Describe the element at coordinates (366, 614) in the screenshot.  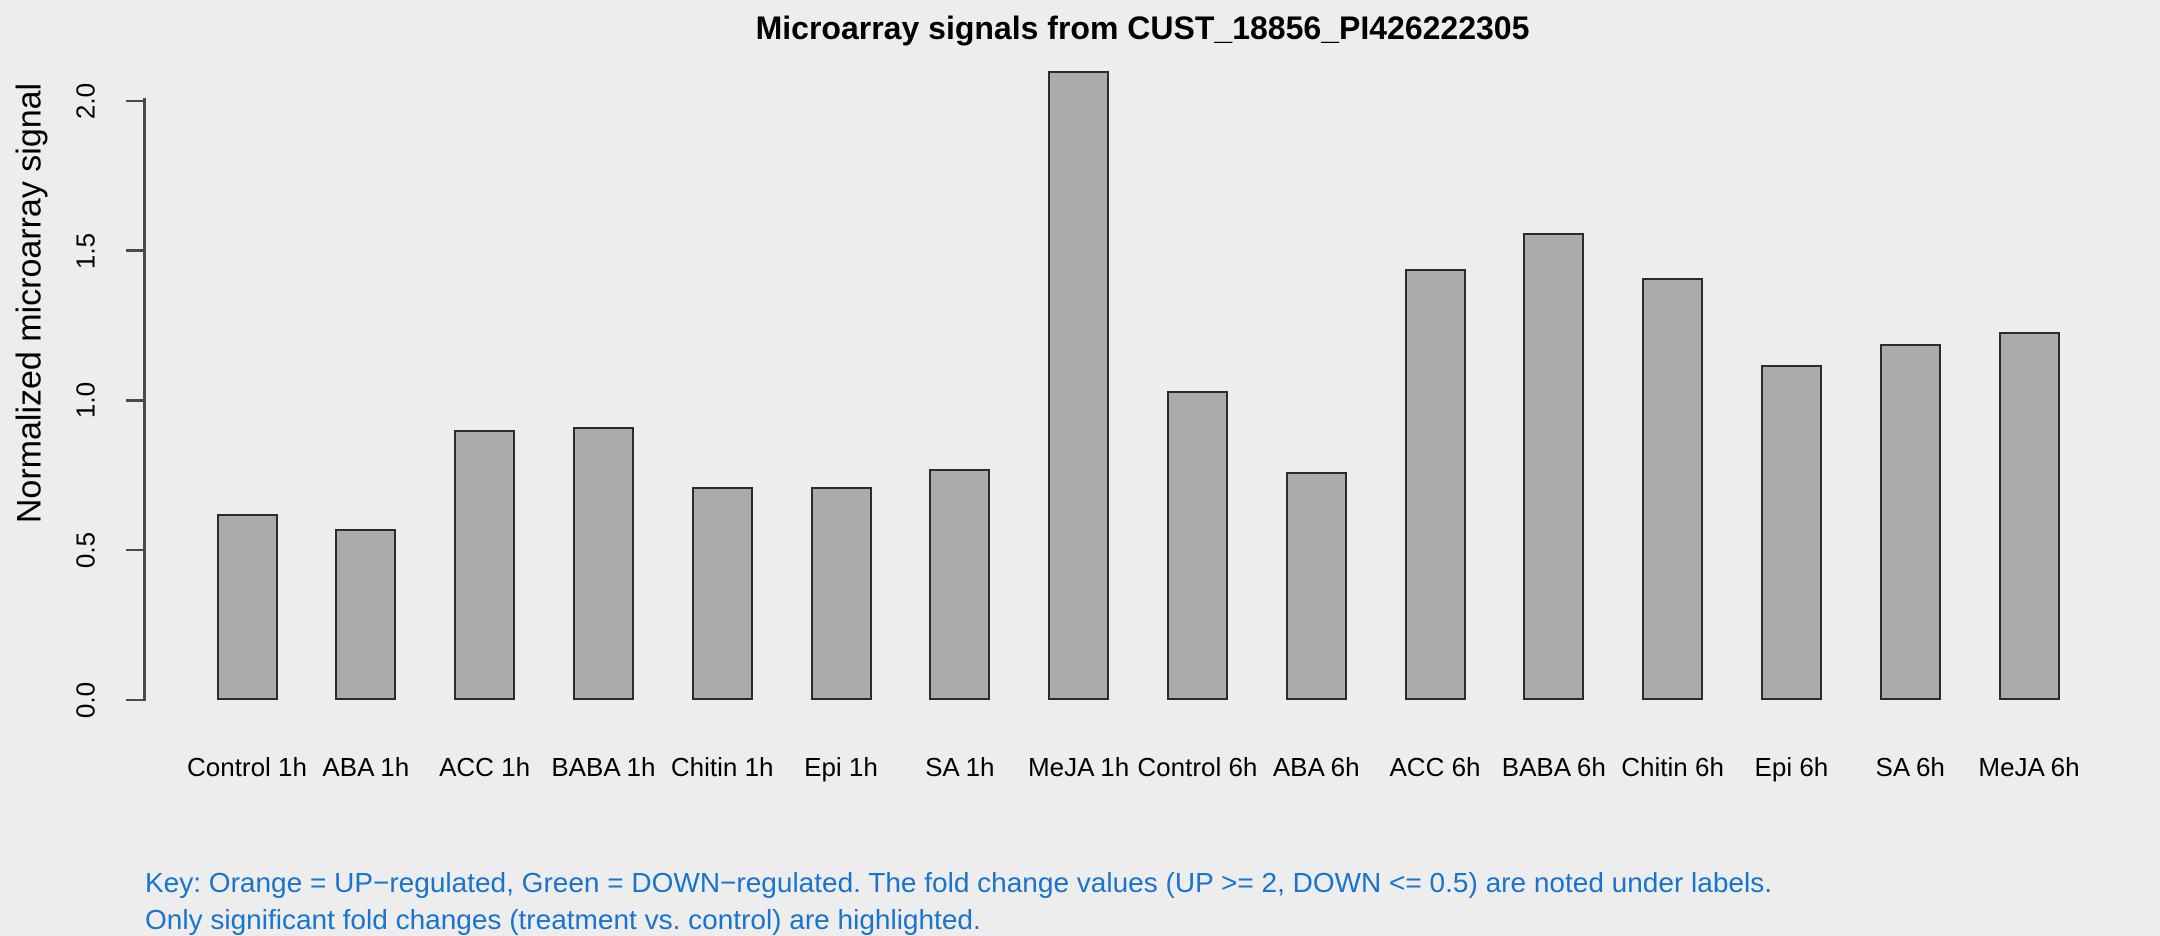
I see `bar-aba-1h` at that location.